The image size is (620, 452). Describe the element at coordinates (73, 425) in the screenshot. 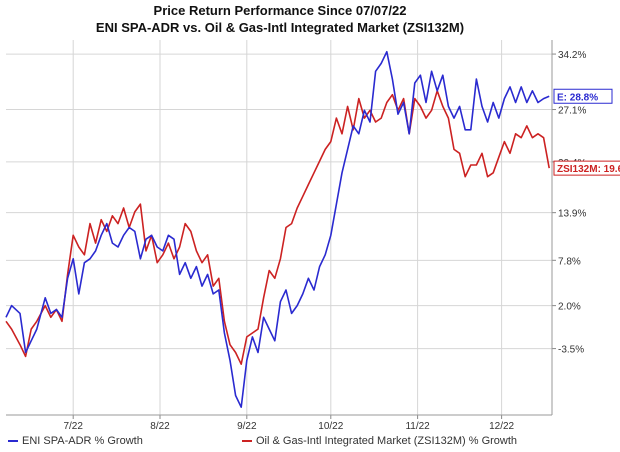

I see `x-tick-label: 7/22` at that location.